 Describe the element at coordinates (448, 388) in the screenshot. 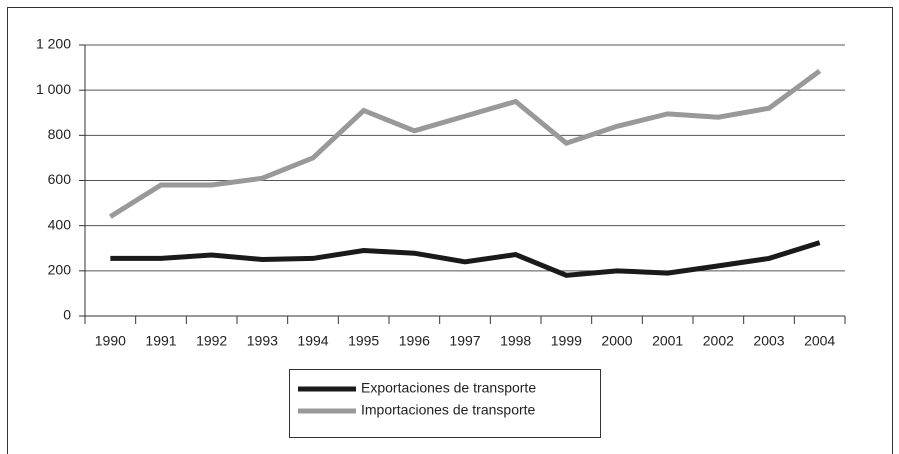

I see `legend-label: Exportaciones de transporte` at that location.